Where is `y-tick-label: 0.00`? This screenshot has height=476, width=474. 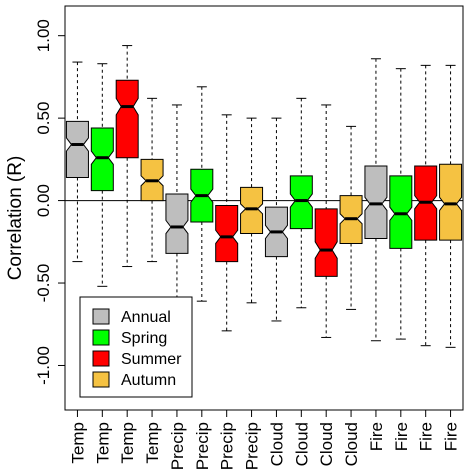
y-tick-label: 0.00 is located at coordinates (43, 200).